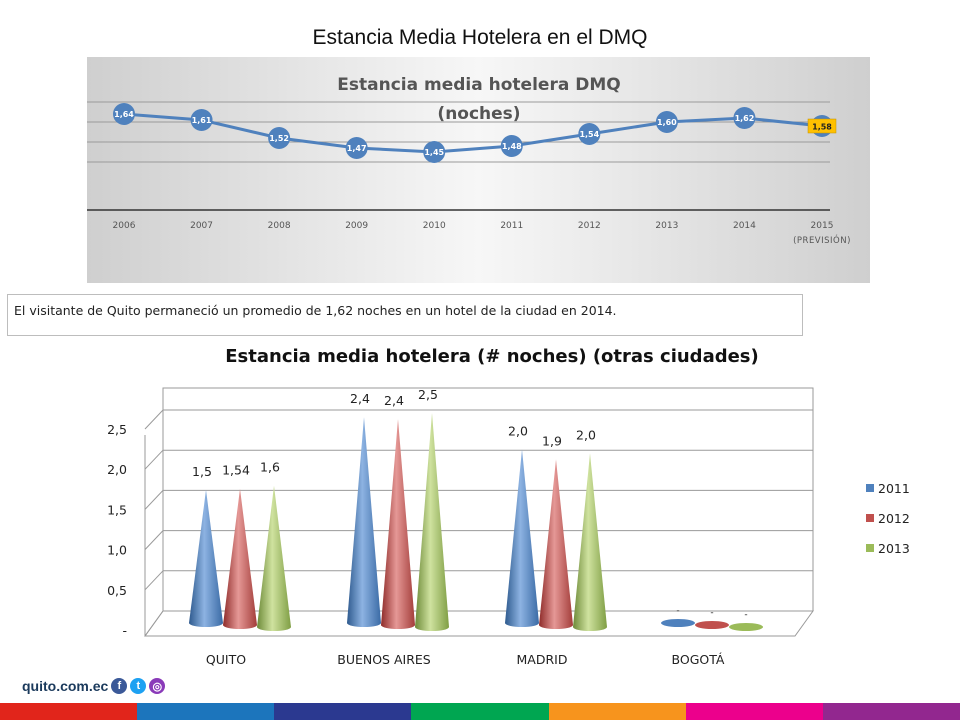 This screenshot has height=720, width=960. What do you see at coordinates (473, 133) in the screenshot?
I see `series-line` at bounding box center [473, 133].